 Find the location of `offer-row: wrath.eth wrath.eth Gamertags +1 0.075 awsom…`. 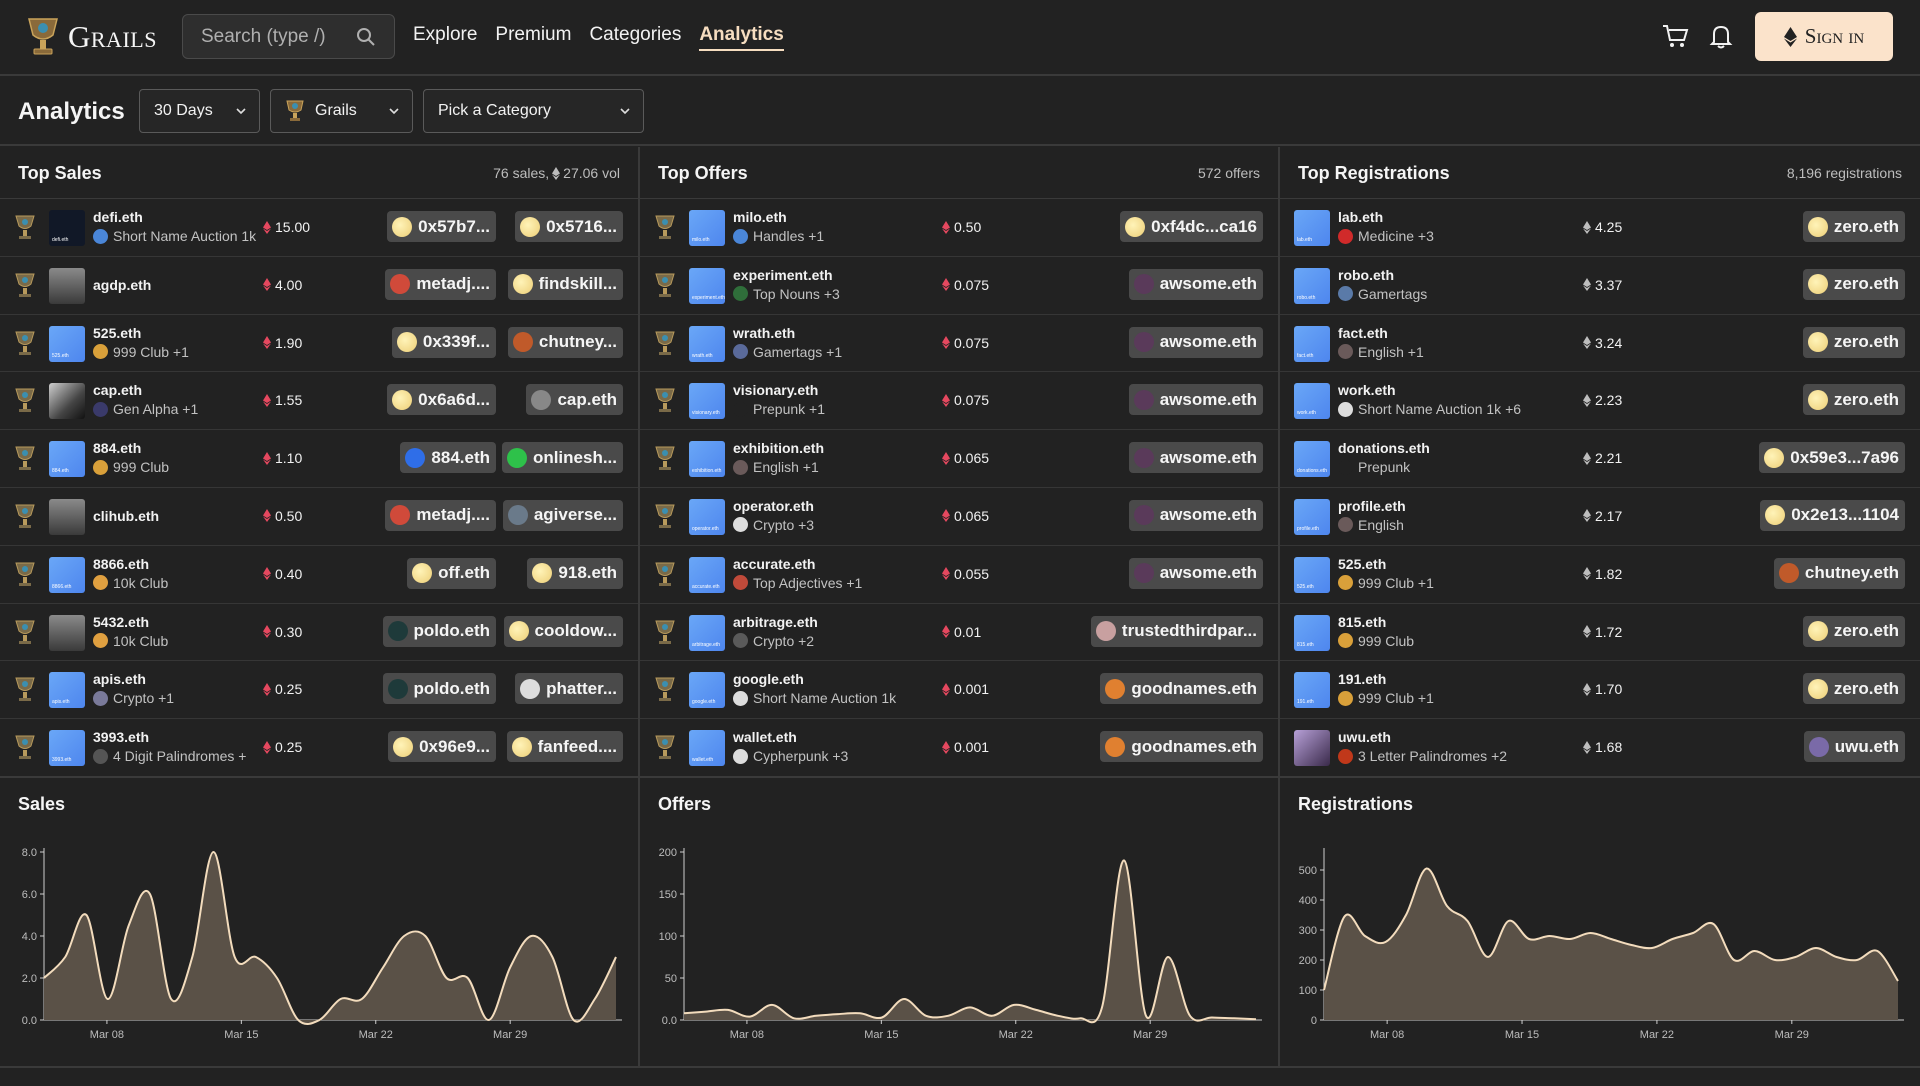

offer-row: wrath.eth wrath.eth Gamertags +1 0.075 awsom… is located at coordinates (959, 344).